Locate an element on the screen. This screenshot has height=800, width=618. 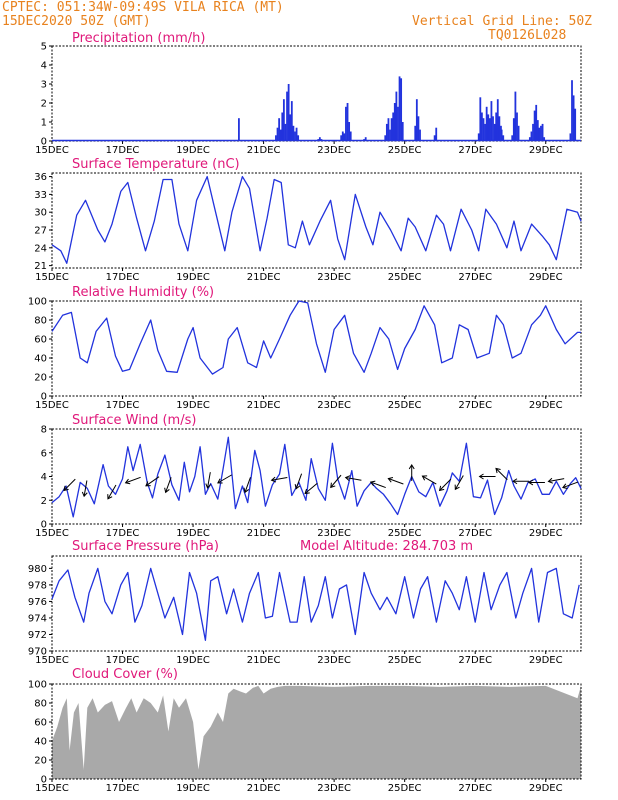
cloud-ytick-label: 20 is located at coordinates (40, 761).